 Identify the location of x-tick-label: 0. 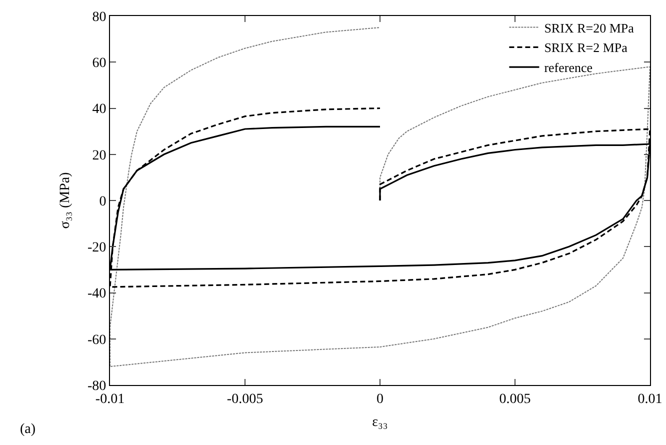
(380, 399).